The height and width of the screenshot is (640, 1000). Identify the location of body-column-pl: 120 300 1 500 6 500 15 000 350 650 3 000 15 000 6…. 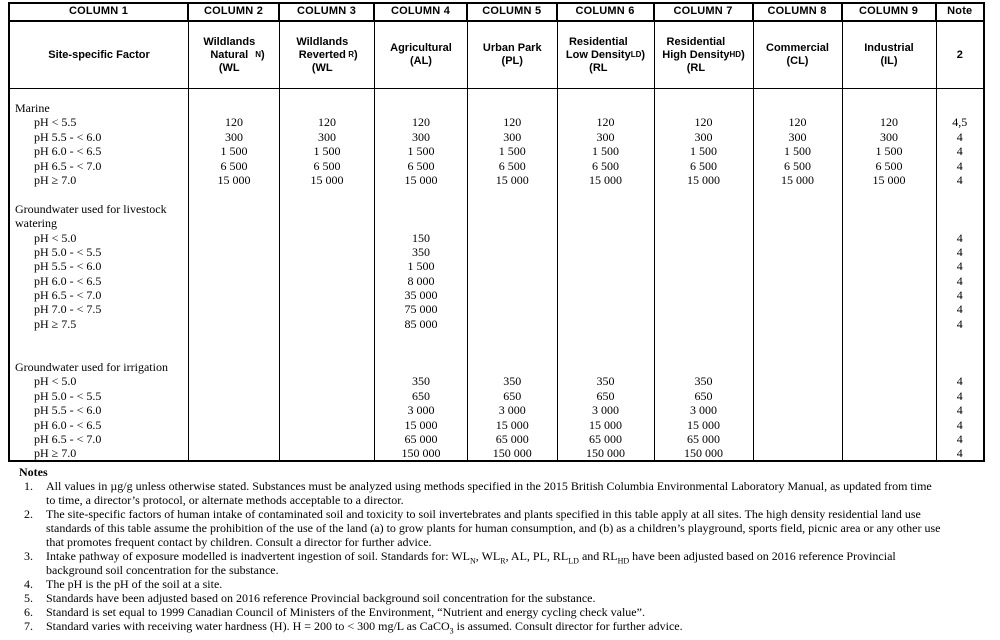
(513, 275).